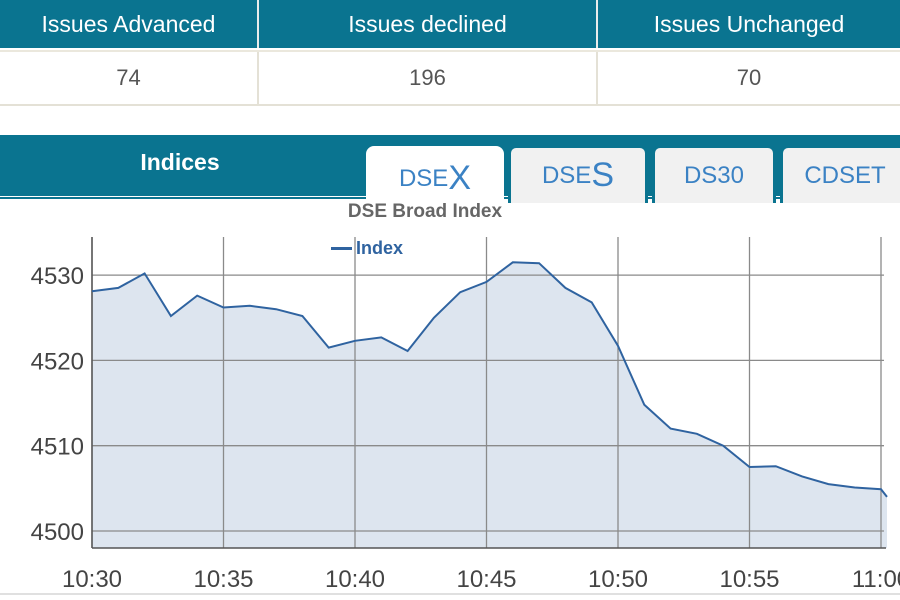 The width and height of the screenshot is (900, 600). Describe the element at coordinates (57, 404) in the screenshot. I see `y-axis: 4500 4510 4520 4530` at that location.